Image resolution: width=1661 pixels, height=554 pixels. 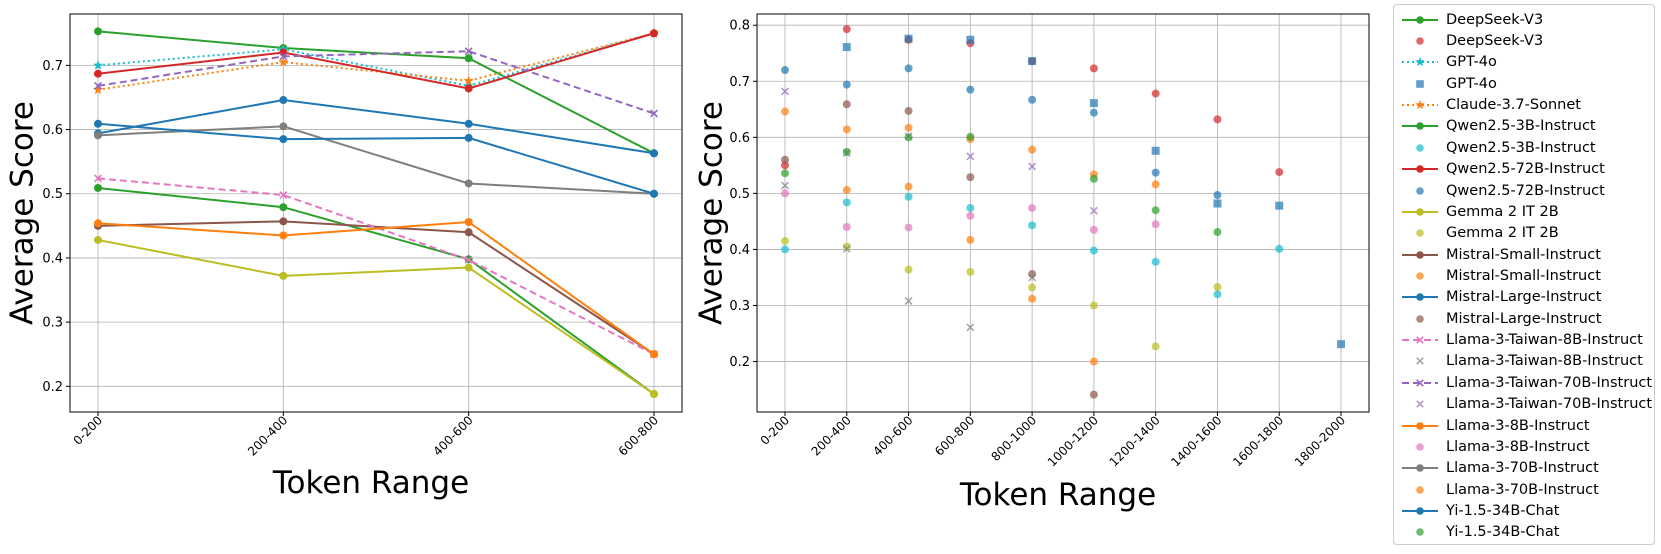 I want to click on x-tick-label: 800-1000, so click(x=1013, y=438).